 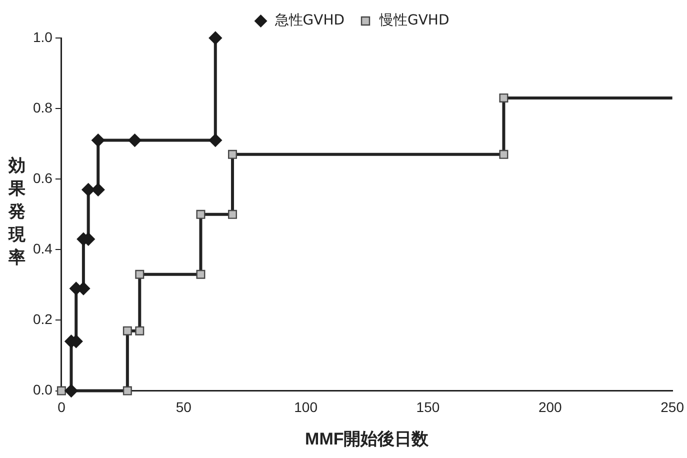 I want to click on y-tick-label: 1.0, so click(x=42, y=36).